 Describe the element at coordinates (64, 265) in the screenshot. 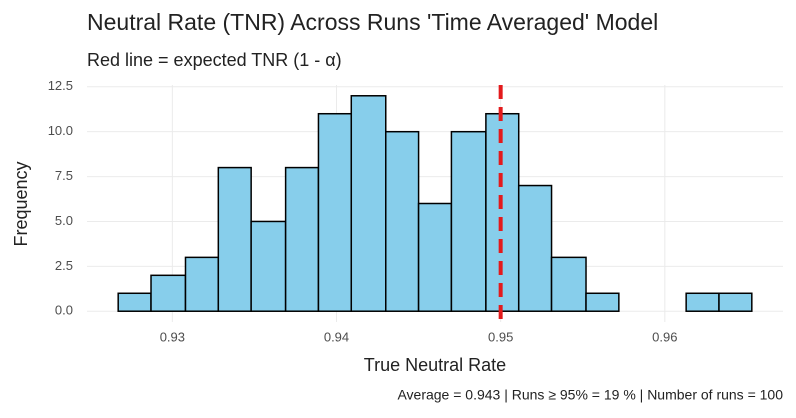

I see `y-tick-label: 2.5` at that location.